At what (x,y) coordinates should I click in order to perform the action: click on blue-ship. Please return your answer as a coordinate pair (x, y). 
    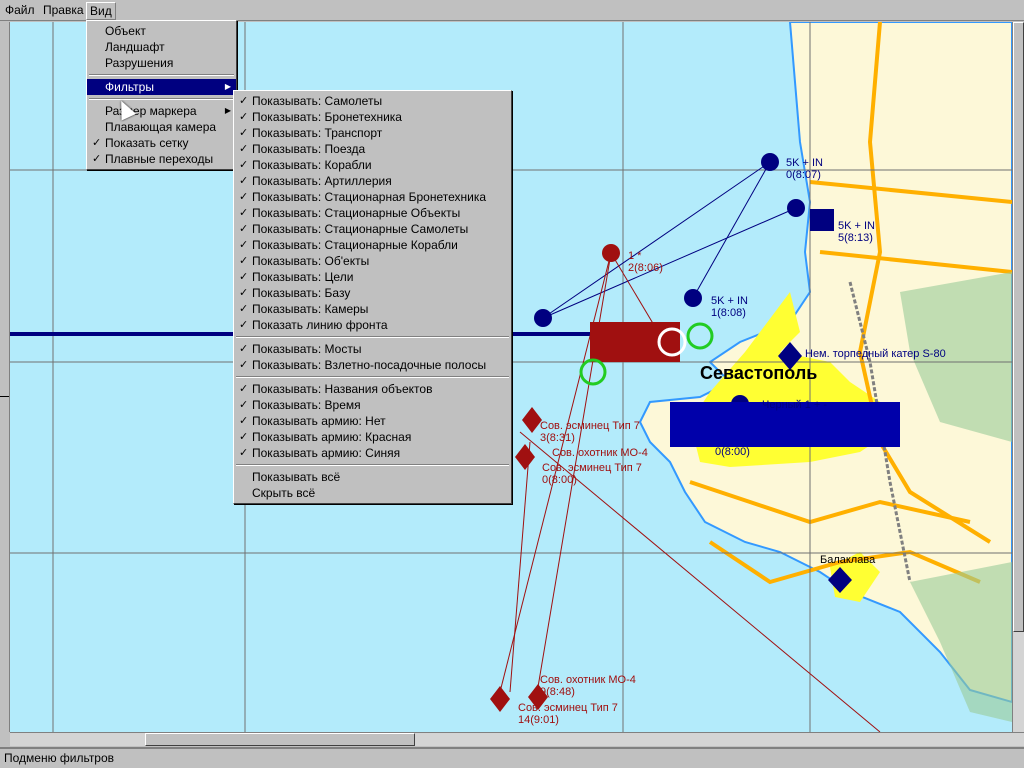
    Looking at the image, I should click on (840, 580).